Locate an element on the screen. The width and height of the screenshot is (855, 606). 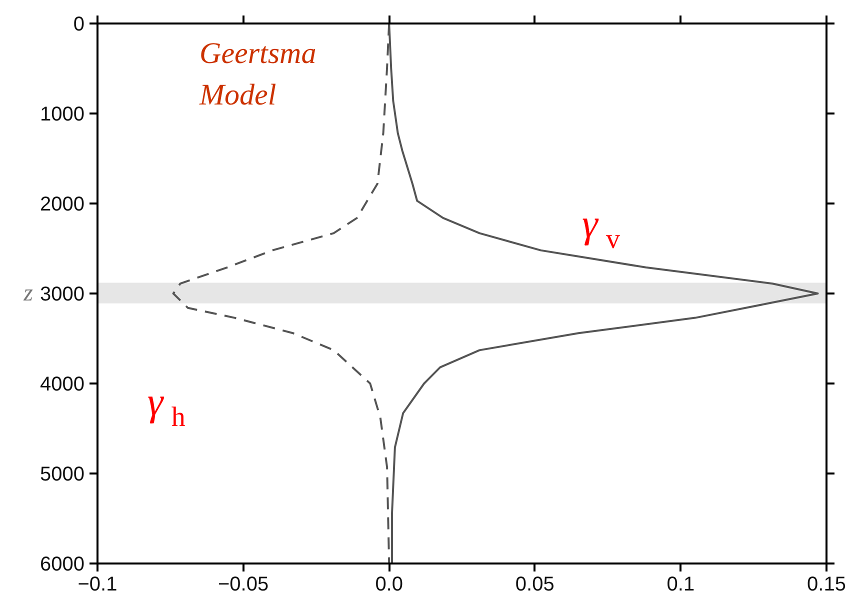
y-tick-label: 1000 is located at coordinates (62, 115).